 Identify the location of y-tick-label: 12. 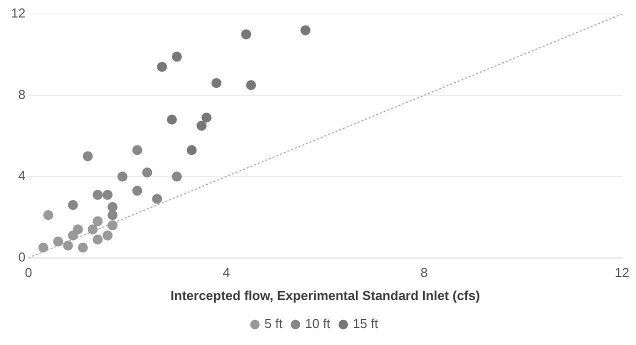
(18, 13).